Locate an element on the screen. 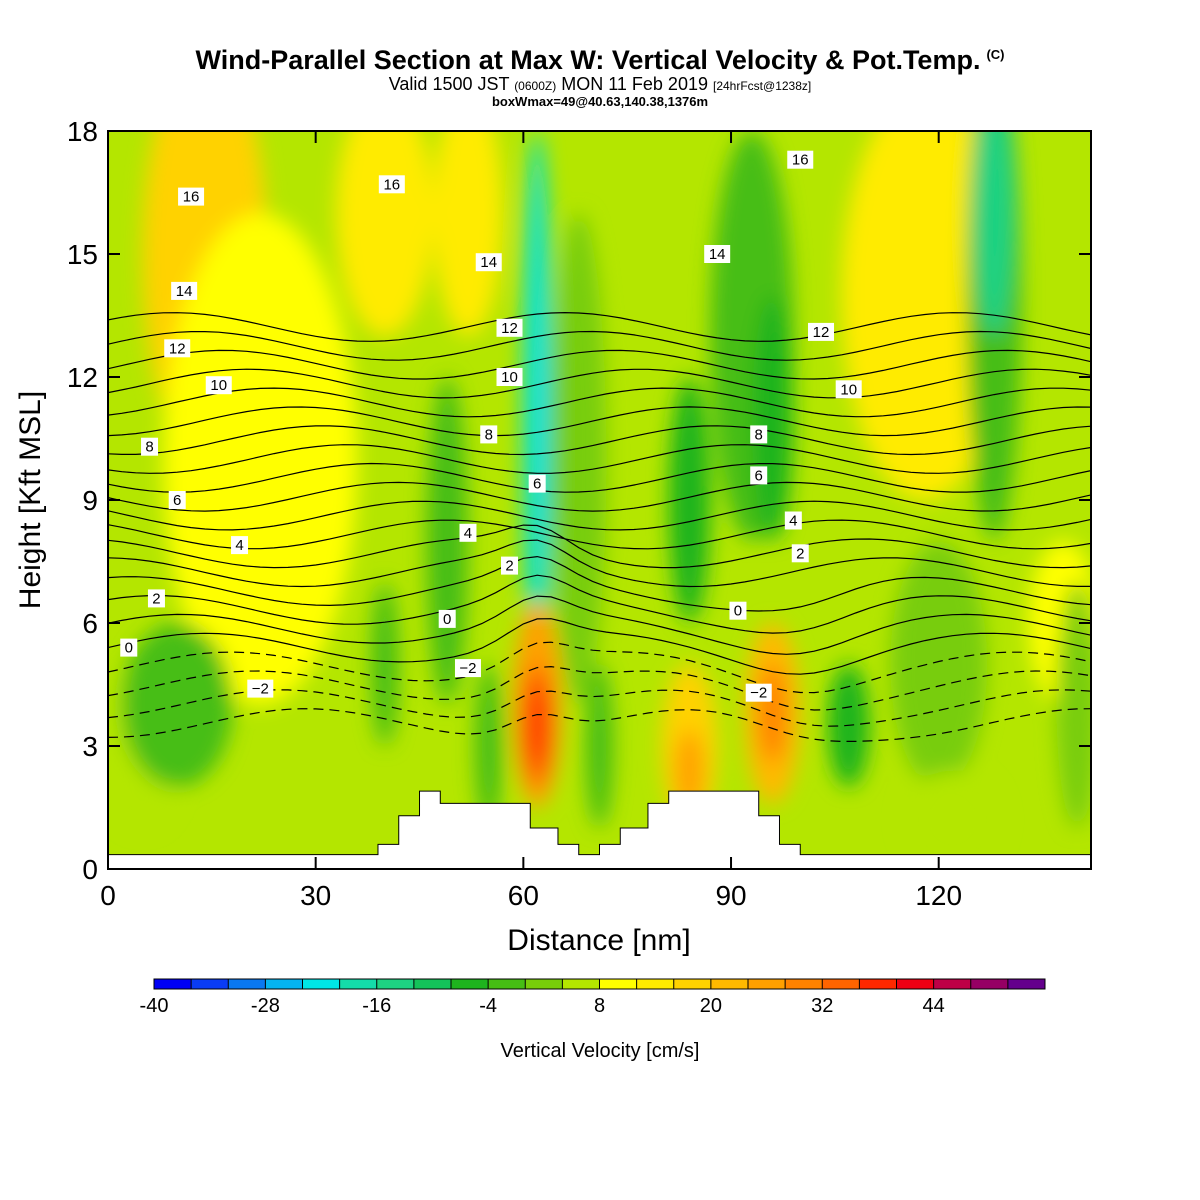 This screenshot has width=1200, height=1200. y-tick-label: 0 is located at coordinates (90, 869).